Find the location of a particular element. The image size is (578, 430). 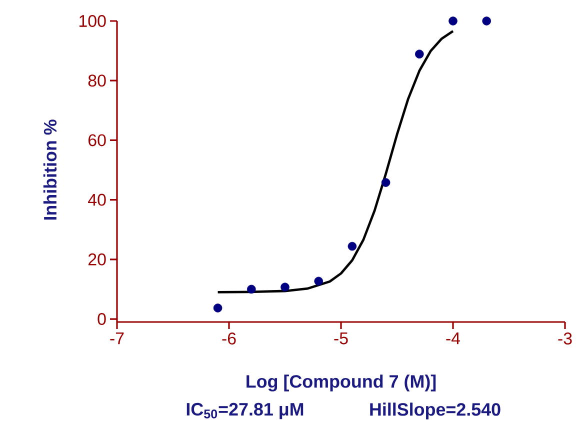

x-tick-label: -4 is located at coordinates (453, 338).